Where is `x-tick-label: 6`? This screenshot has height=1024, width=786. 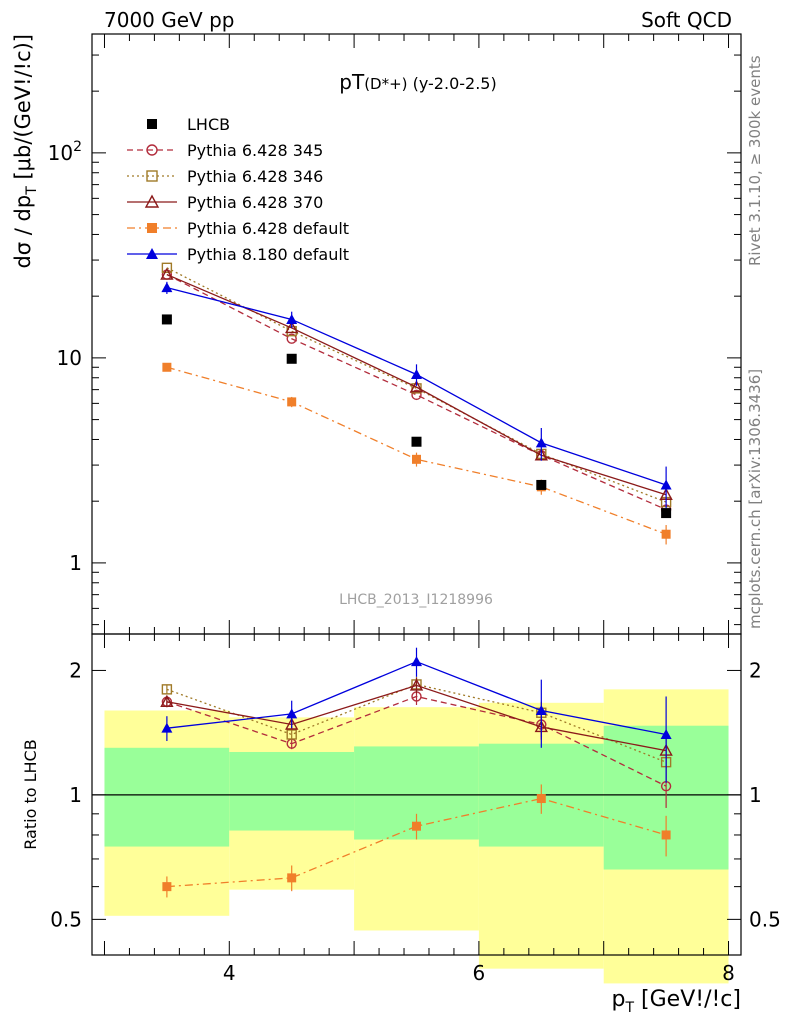 x-tick-label: 6 is located at coordinates (479, 973).